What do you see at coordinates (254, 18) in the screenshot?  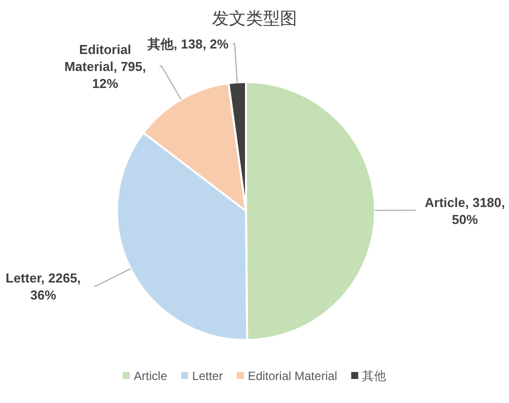 I see `chart-title: 发文类型图` at bounding box center [254, 18].